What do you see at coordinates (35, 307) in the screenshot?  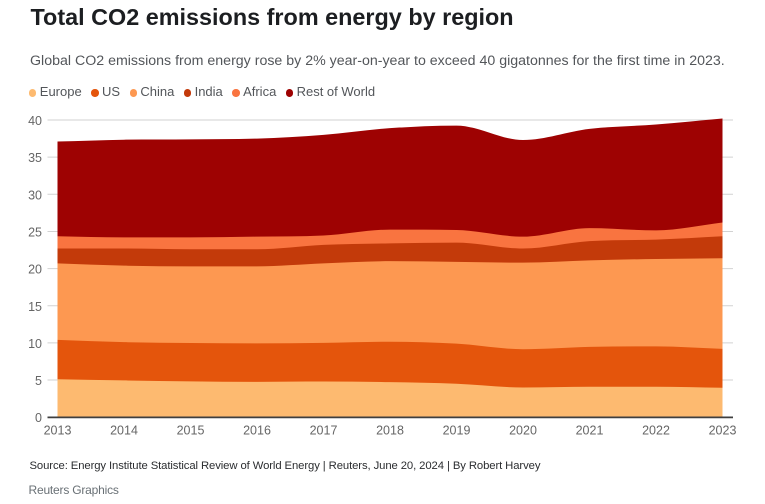 I see `svg-text: 15` at bounding box center [35, 307].